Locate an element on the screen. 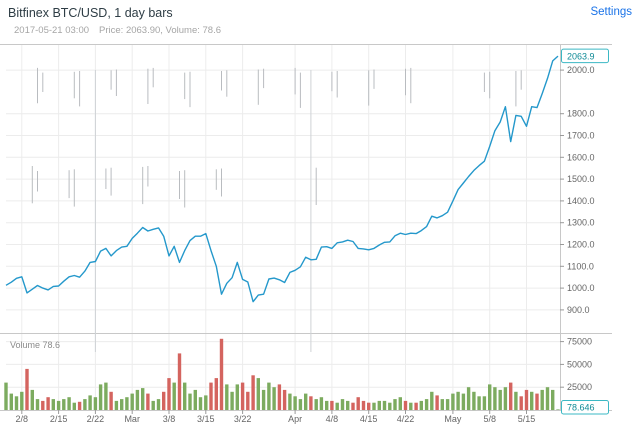 Image resolution: width=640 pixels, height=432 pixels. x-axis-label: 3/15 is located at coordinates (206, 419).